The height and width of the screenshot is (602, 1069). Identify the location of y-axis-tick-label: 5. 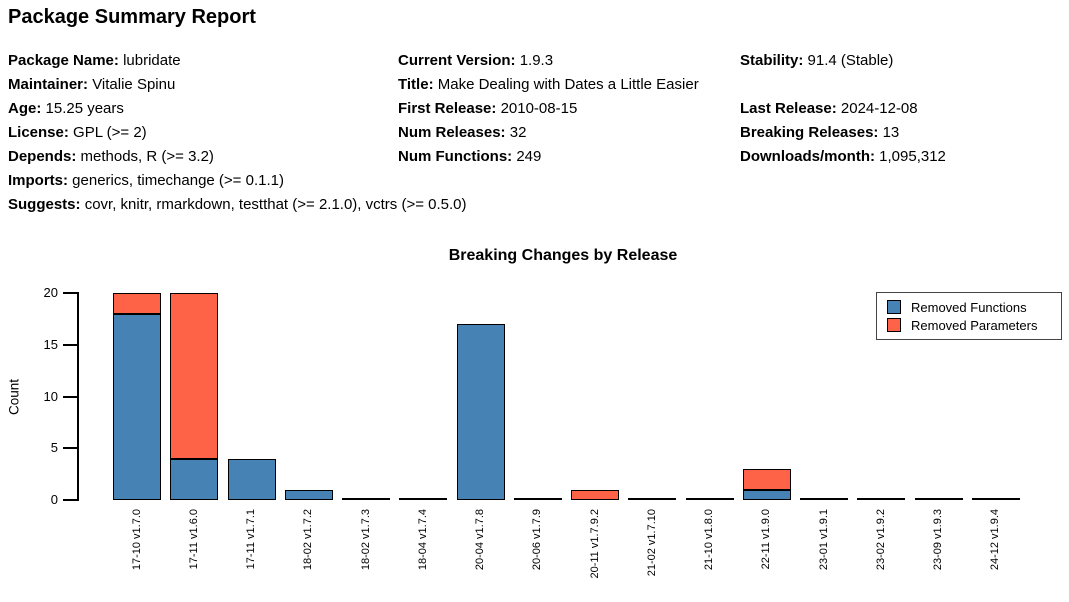
(54, 448).